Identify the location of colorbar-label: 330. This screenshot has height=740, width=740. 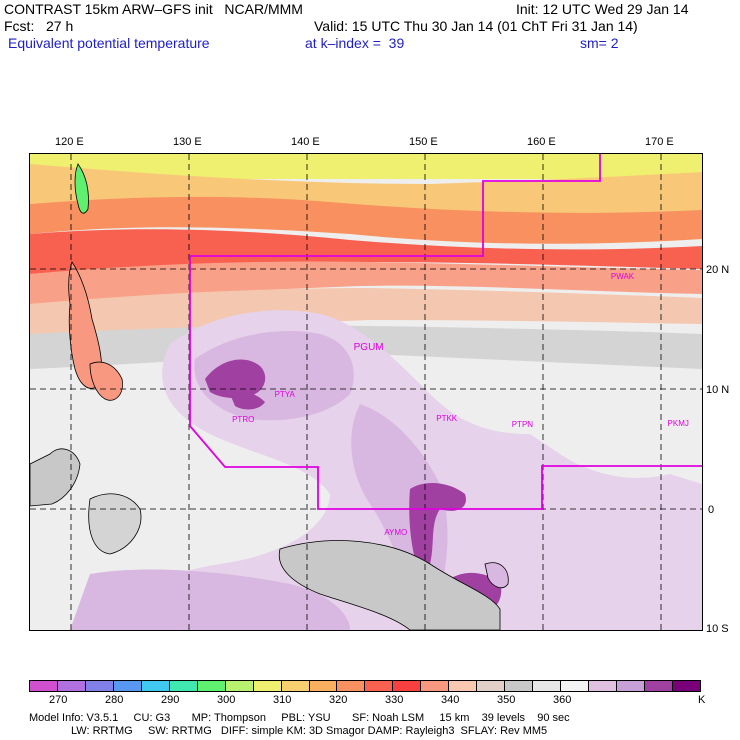
(394, 700).